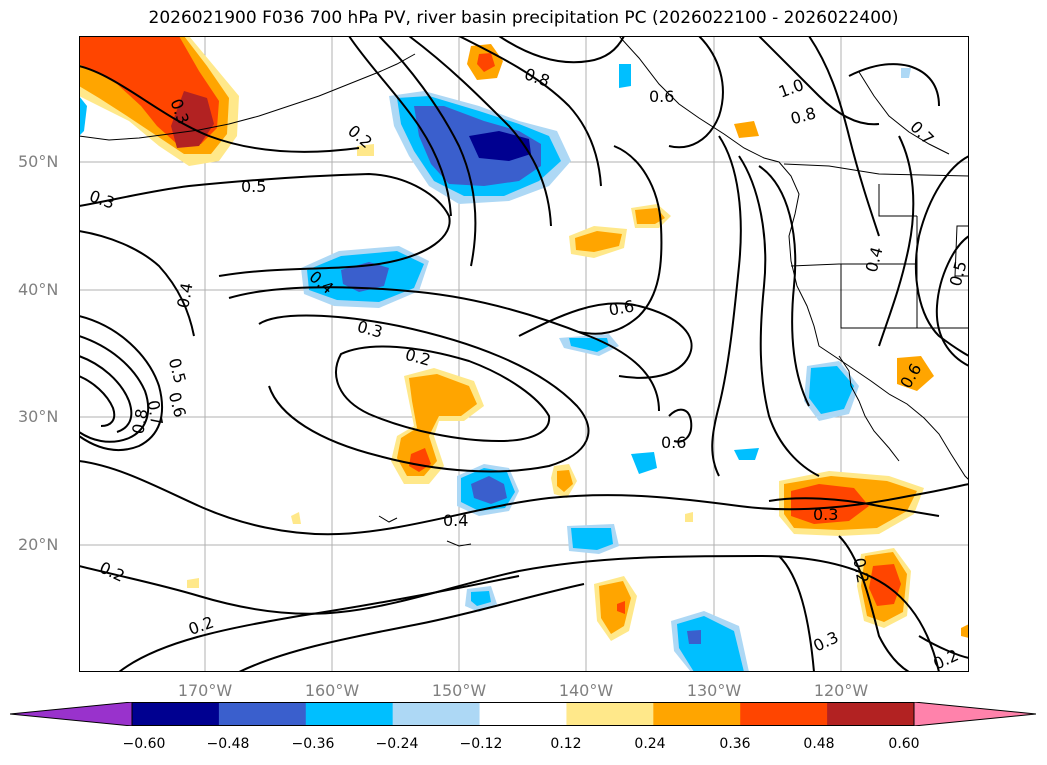  I want to click on colorbar-tick: −0.60, so click(144, 744).